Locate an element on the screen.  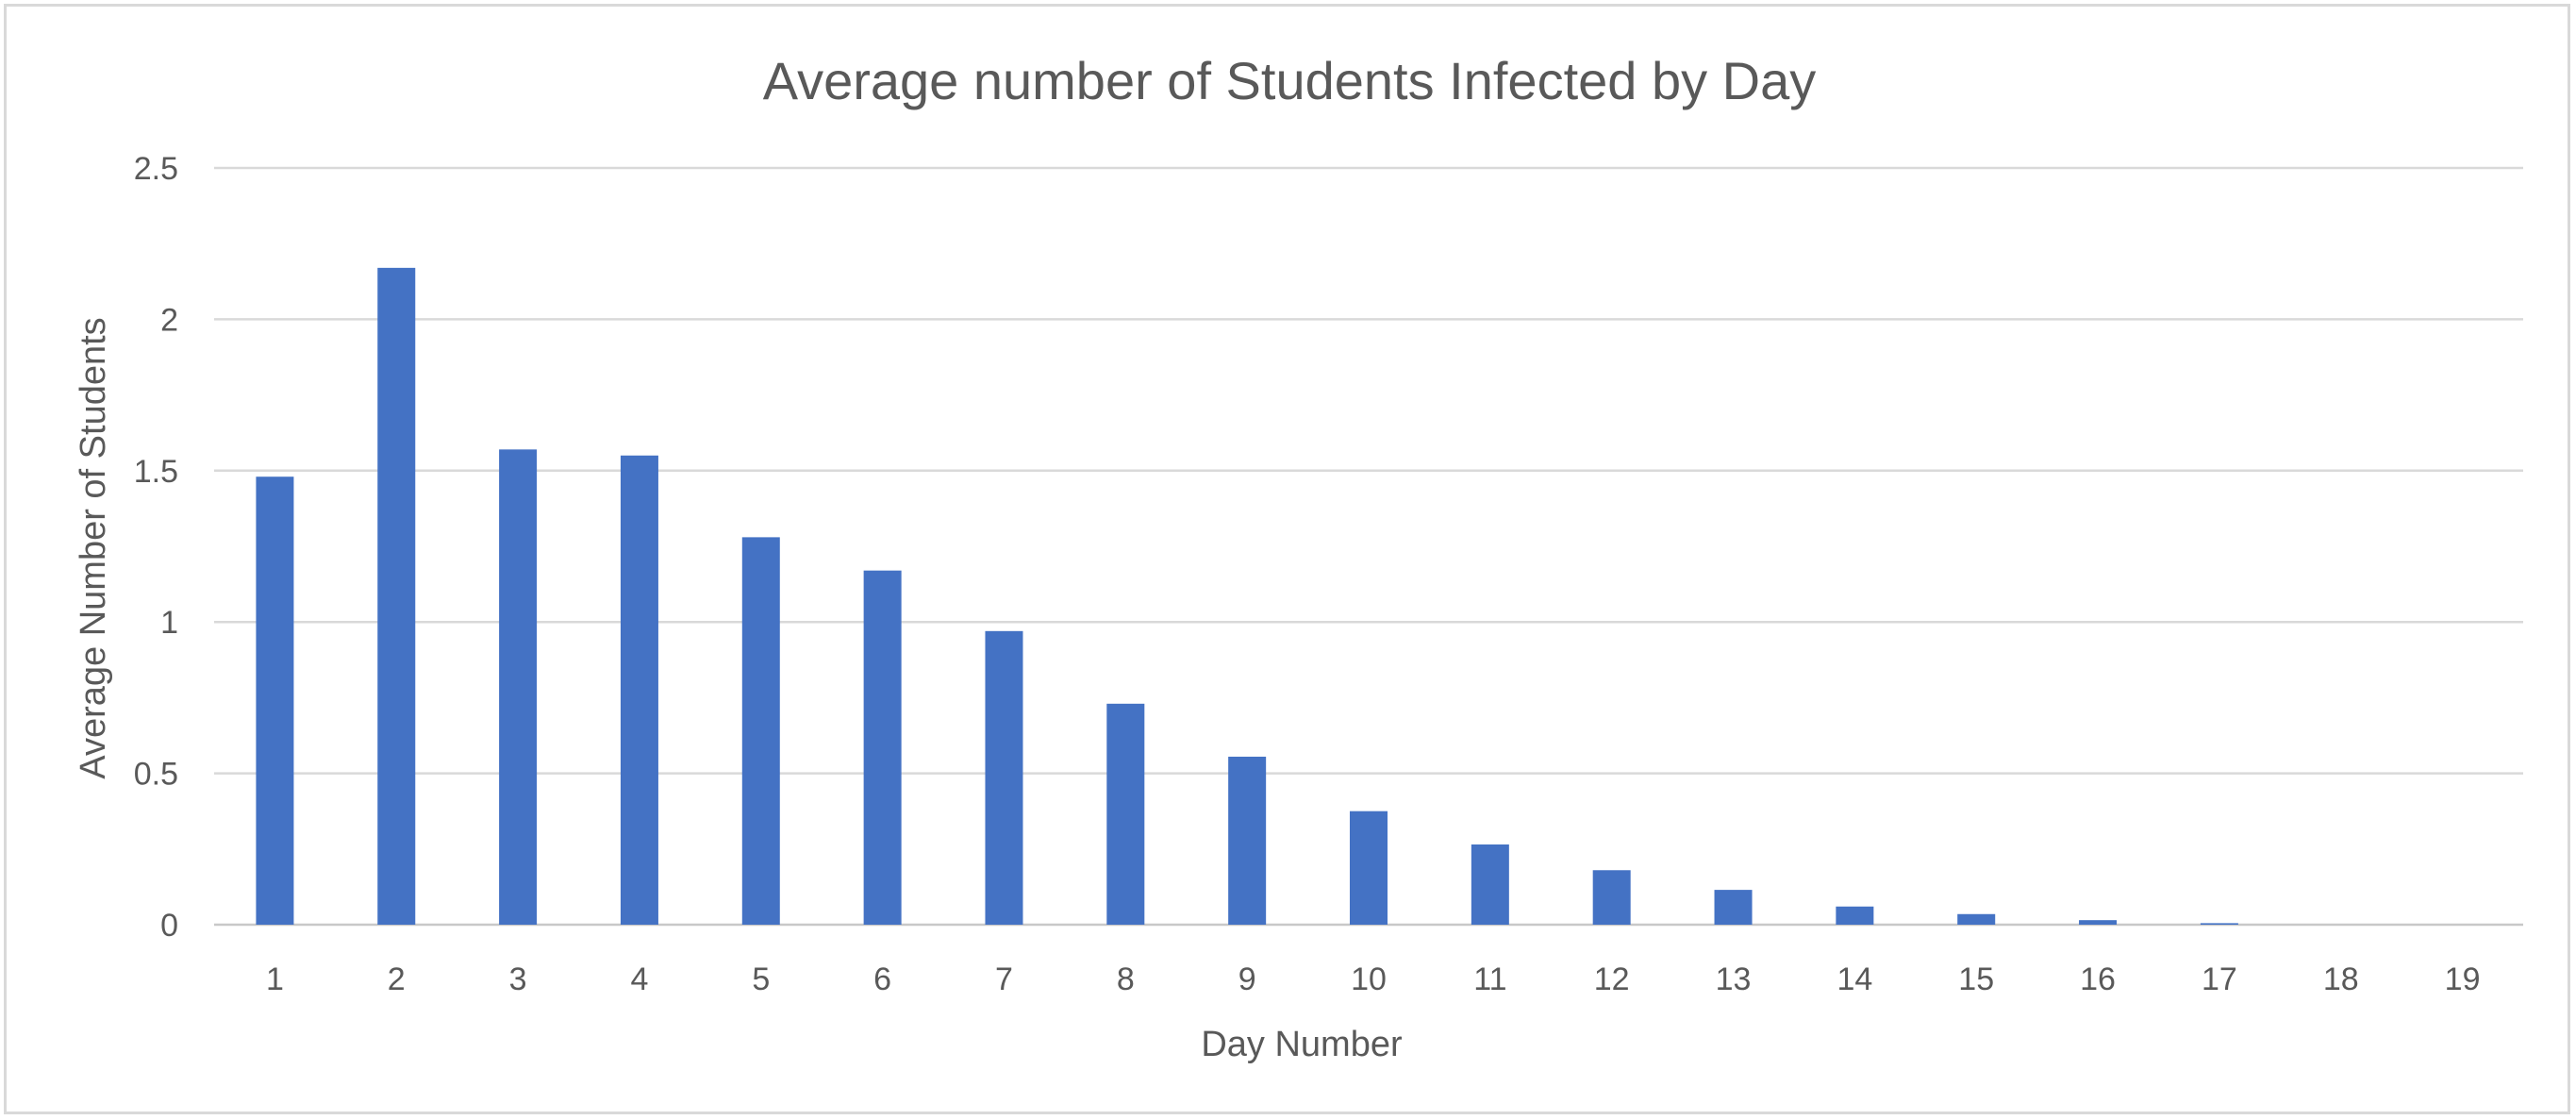
y-axis-label: Average Number of Students is located at coordinates (93, 547).